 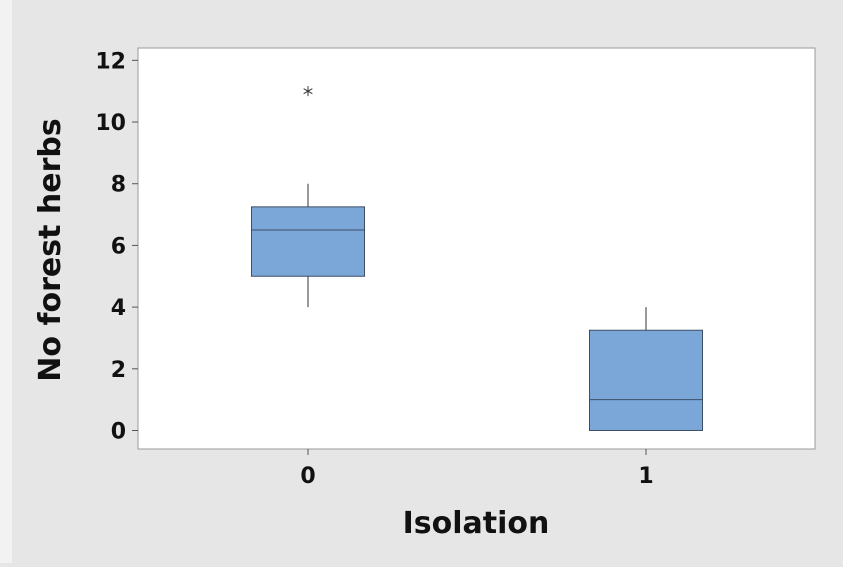 What do you see at coordinates (118, 185) in the screenshot?
I see `y-tick-label: 8` at bounding box center [118, 185].